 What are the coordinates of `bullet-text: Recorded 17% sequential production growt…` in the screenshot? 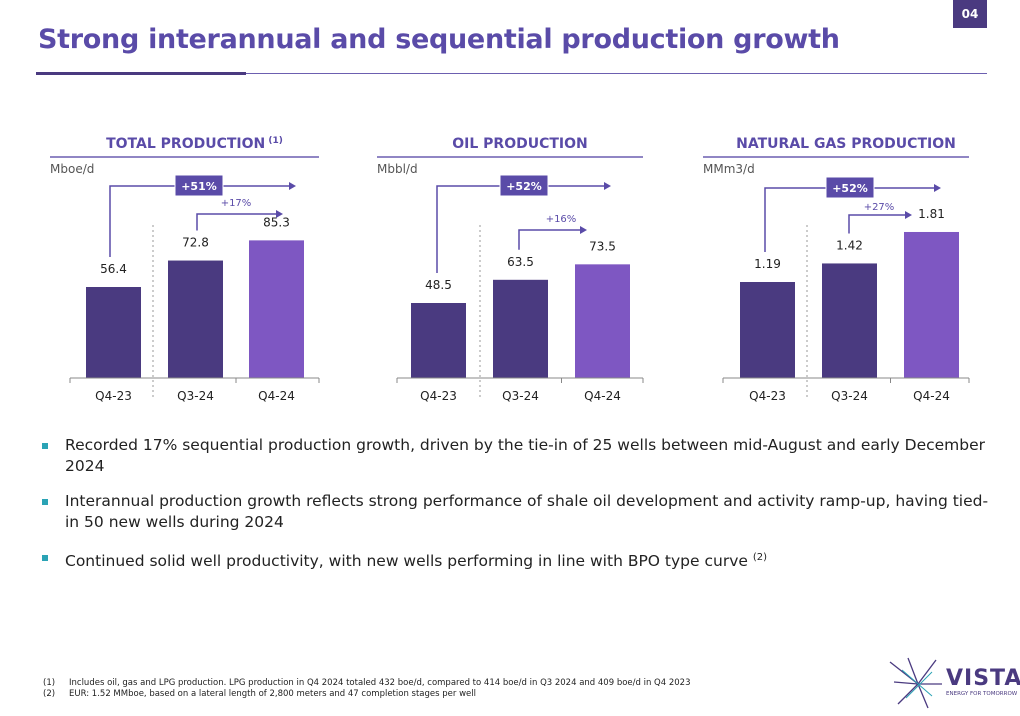 It's located at (525, 455).